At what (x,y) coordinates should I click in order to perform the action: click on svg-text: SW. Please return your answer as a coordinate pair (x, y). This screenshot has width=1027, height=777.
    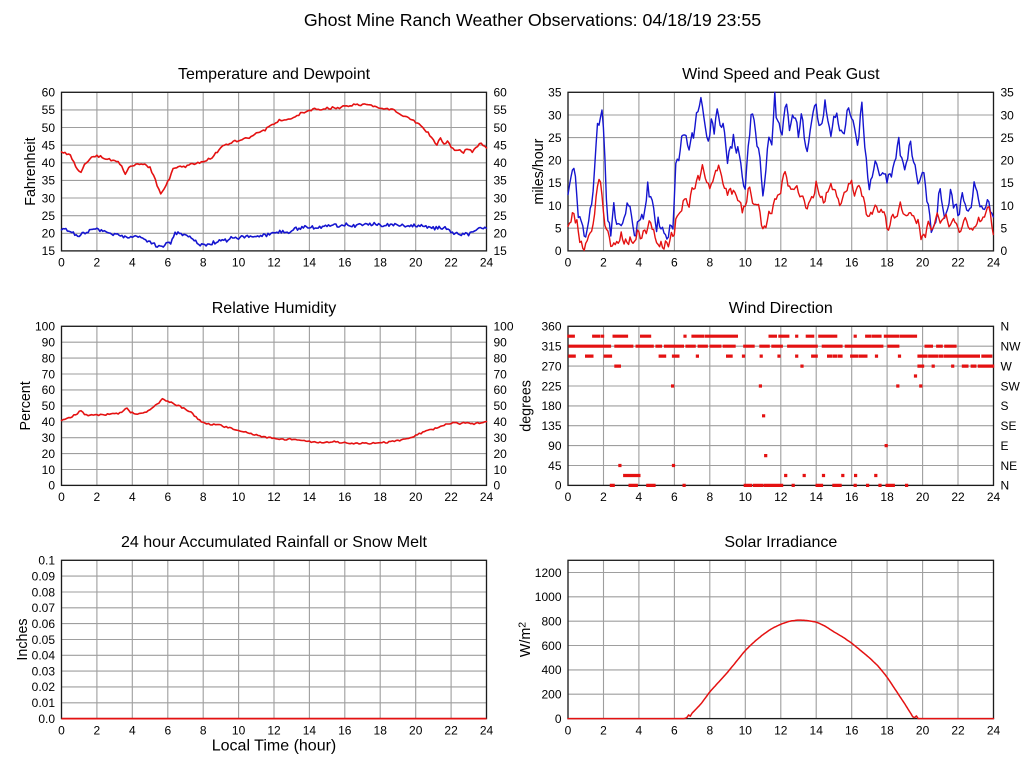
    Looking at the image, I should click on (1011, 386).